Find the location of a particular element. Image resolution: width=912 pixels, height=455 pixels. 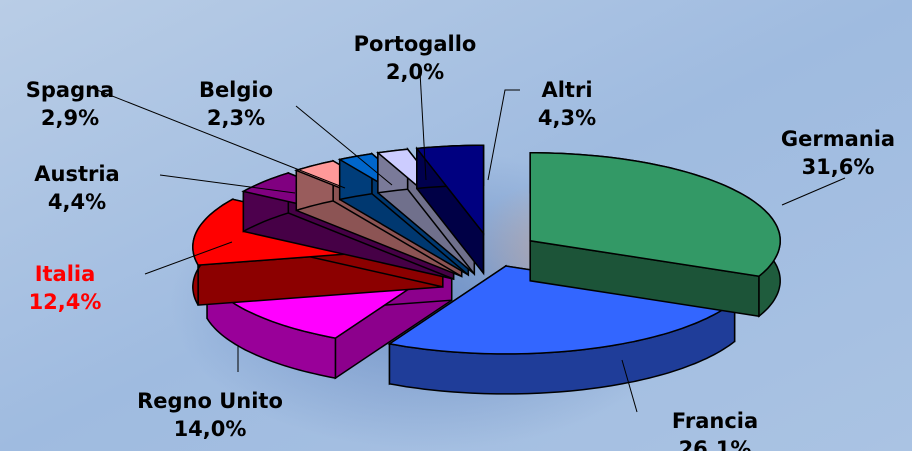

category-label: Altri is located at coordinates (566, 90).